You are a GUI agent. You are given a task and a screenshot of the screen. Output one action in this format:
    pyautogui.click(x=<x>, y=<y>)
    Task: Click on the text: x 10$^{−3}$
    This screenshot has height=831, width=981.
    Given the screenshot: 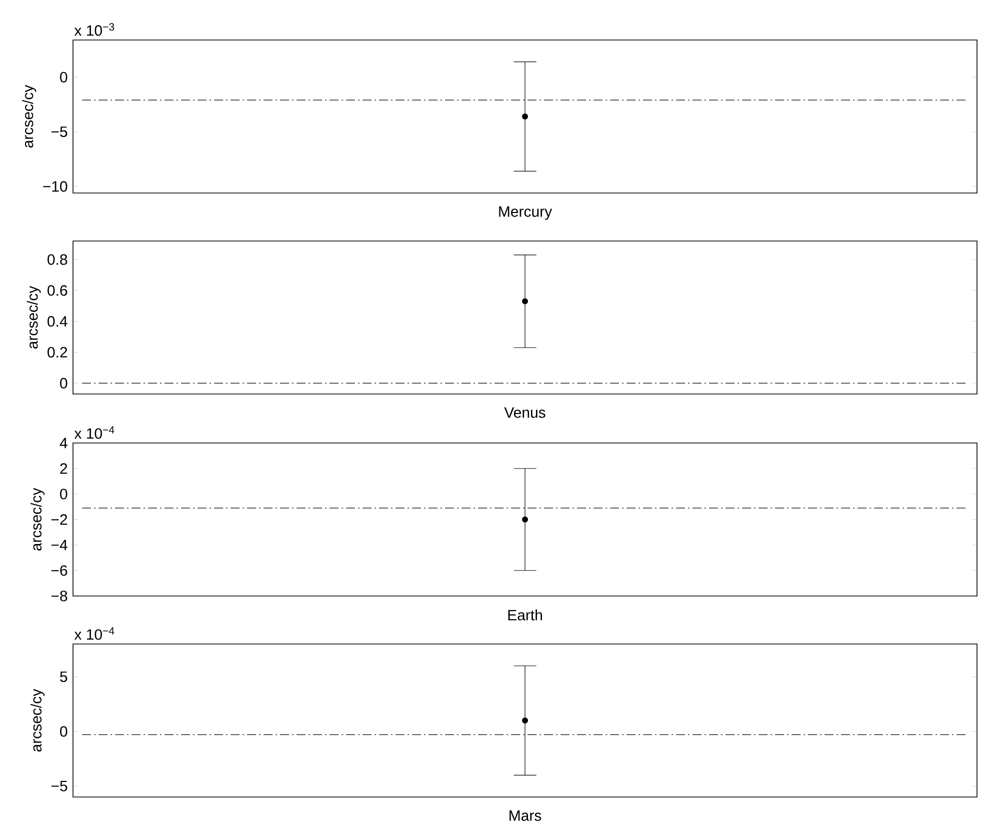 What is the action you would take?
    pyautogui.click(x=94, y=29)
    